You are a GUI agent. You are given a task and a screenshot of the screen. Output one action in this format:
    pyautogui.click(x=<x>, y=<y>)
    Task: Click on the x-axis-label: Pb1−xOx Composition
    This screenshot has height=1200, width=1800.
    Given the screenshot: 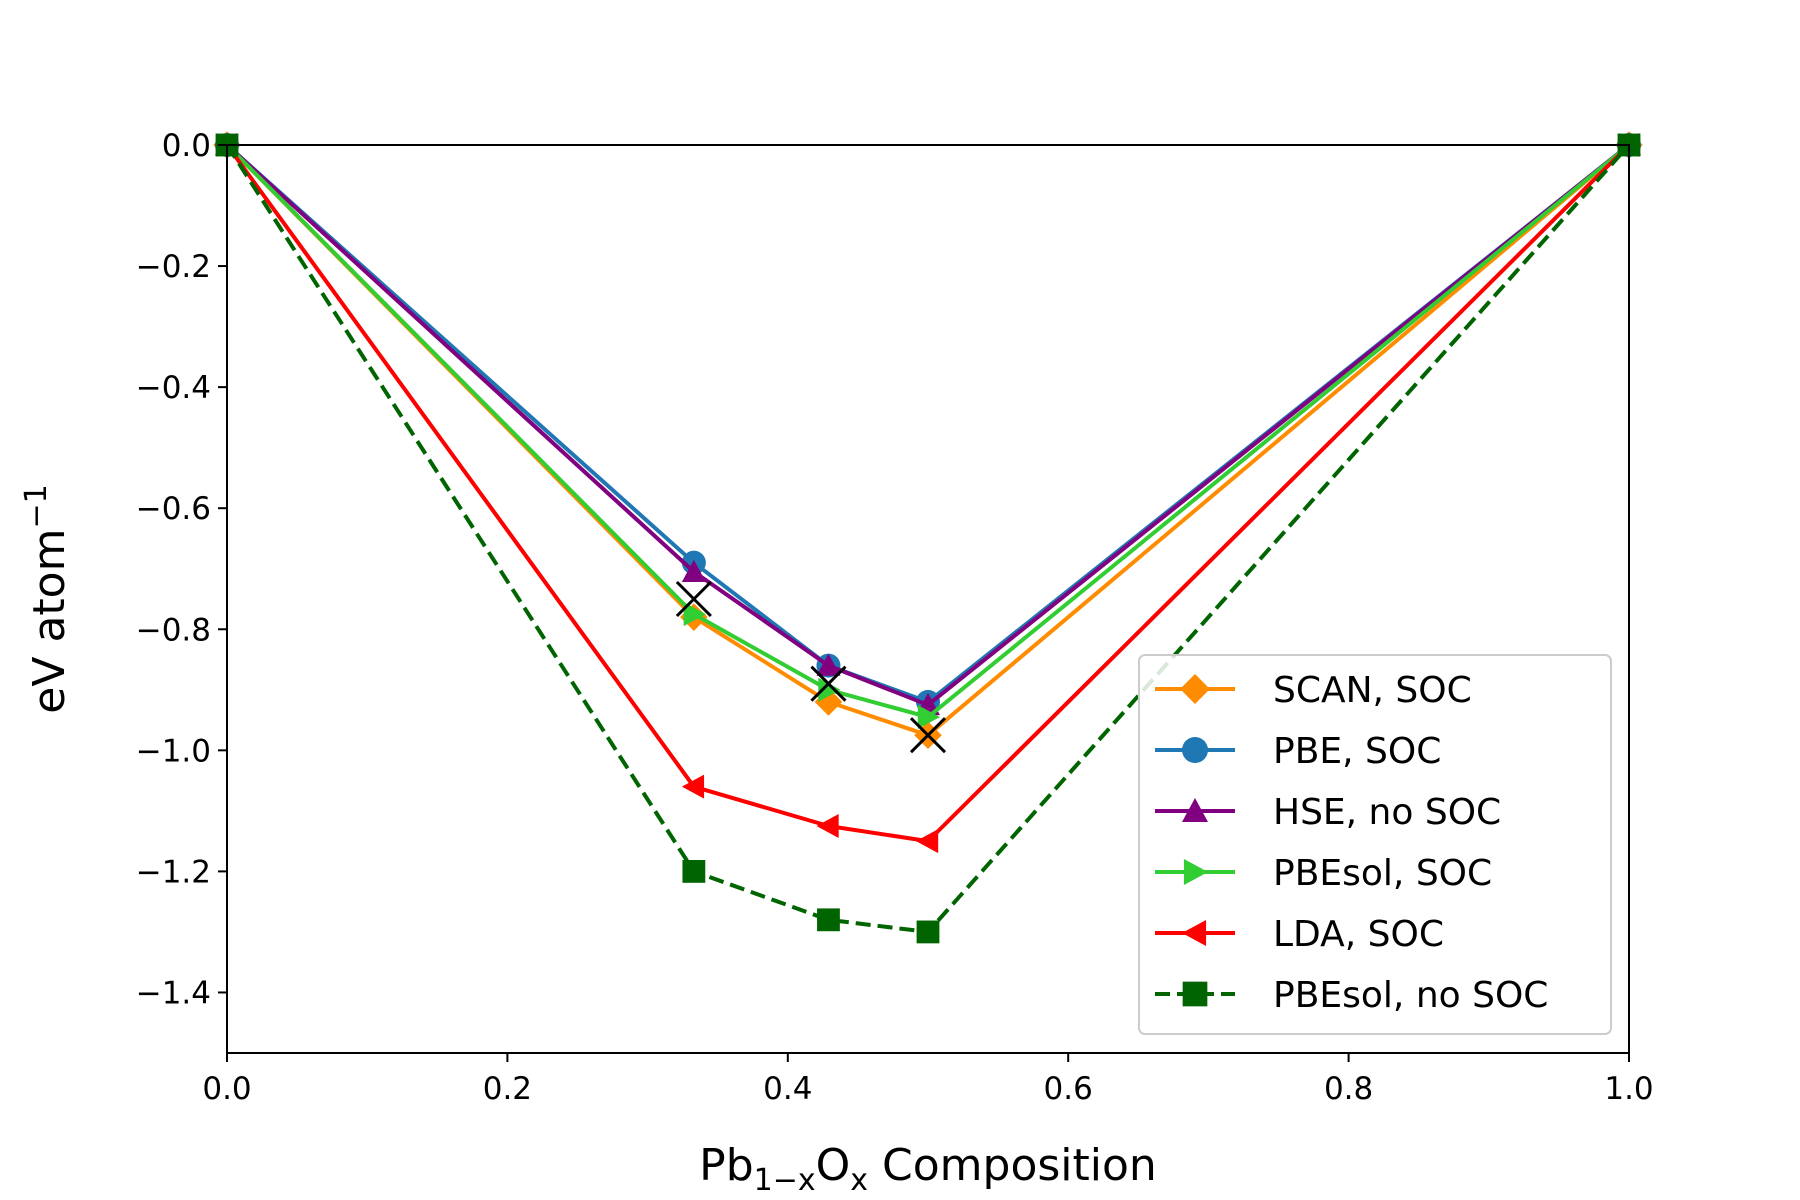 What is the action you would take?
    pyautogui.click(x=928, y=1169)
    